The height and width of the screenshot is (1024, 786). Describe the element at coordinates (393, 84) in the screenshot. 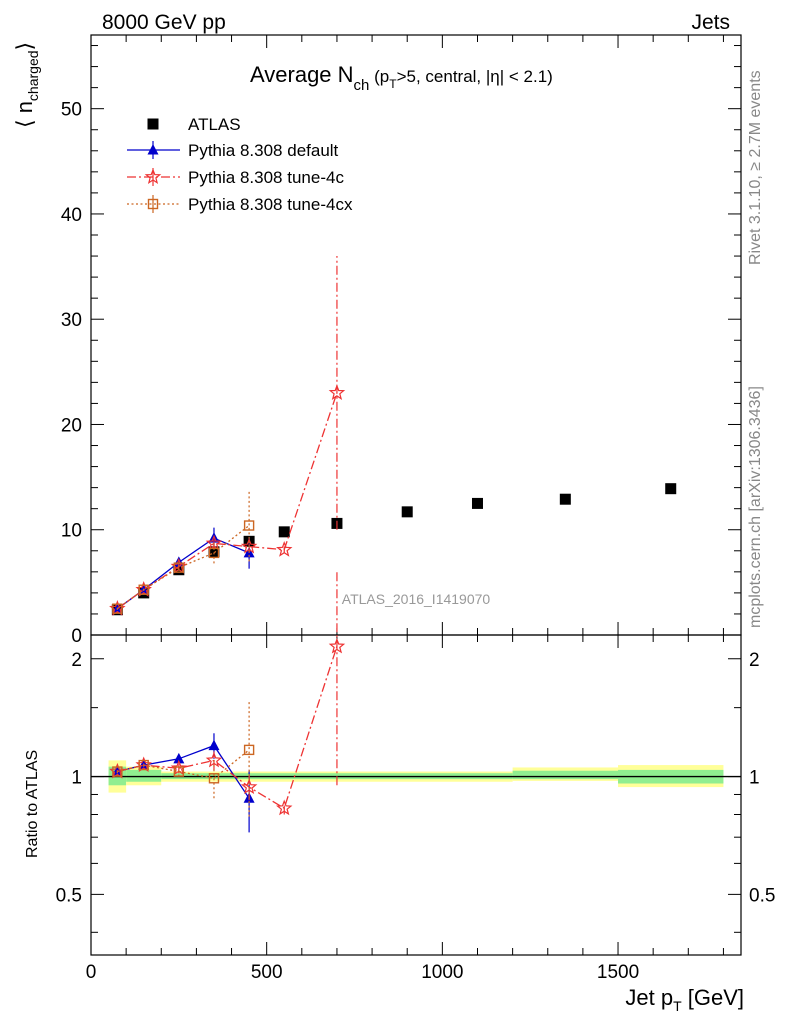

I see `title-sub2: T` at that location.